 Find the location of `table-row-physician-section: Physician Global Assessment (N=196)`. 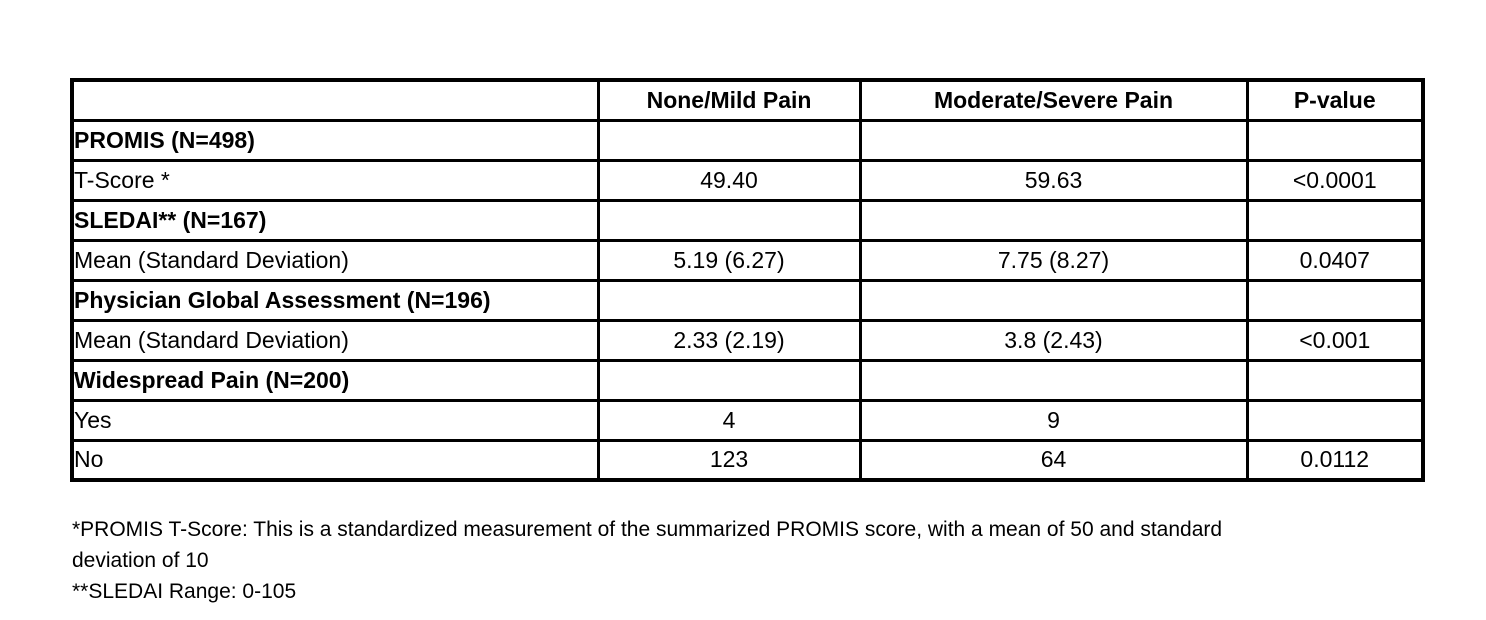

table-row-physician-section: Physician Global Assessment (N=196) is located at coordinates (747, 300).